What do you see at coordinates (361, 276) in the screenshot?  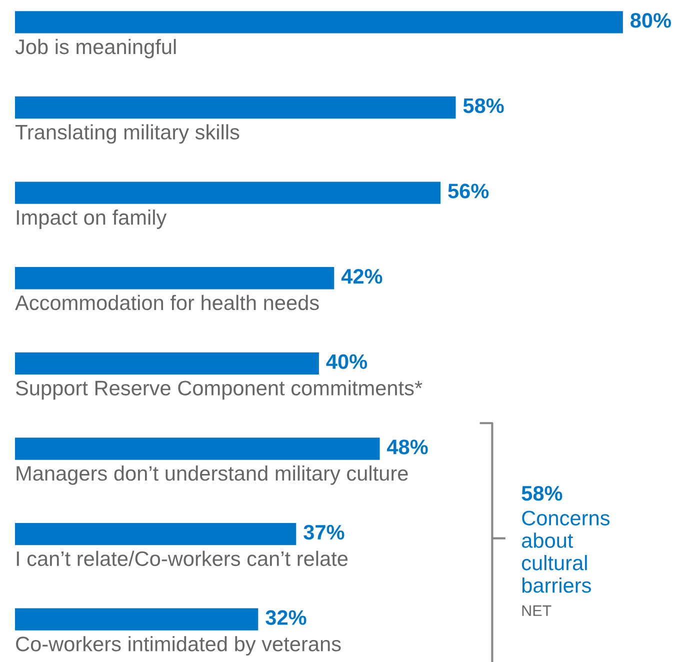 I see `data-label: 42%` at bounding box center [361, 276].